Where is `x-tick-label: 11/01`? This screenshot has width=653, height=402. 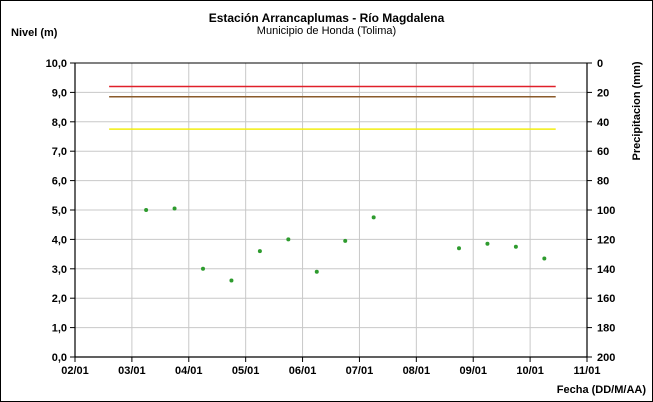
x-tick-label: 11/01 is located at coordinates (587, 371).